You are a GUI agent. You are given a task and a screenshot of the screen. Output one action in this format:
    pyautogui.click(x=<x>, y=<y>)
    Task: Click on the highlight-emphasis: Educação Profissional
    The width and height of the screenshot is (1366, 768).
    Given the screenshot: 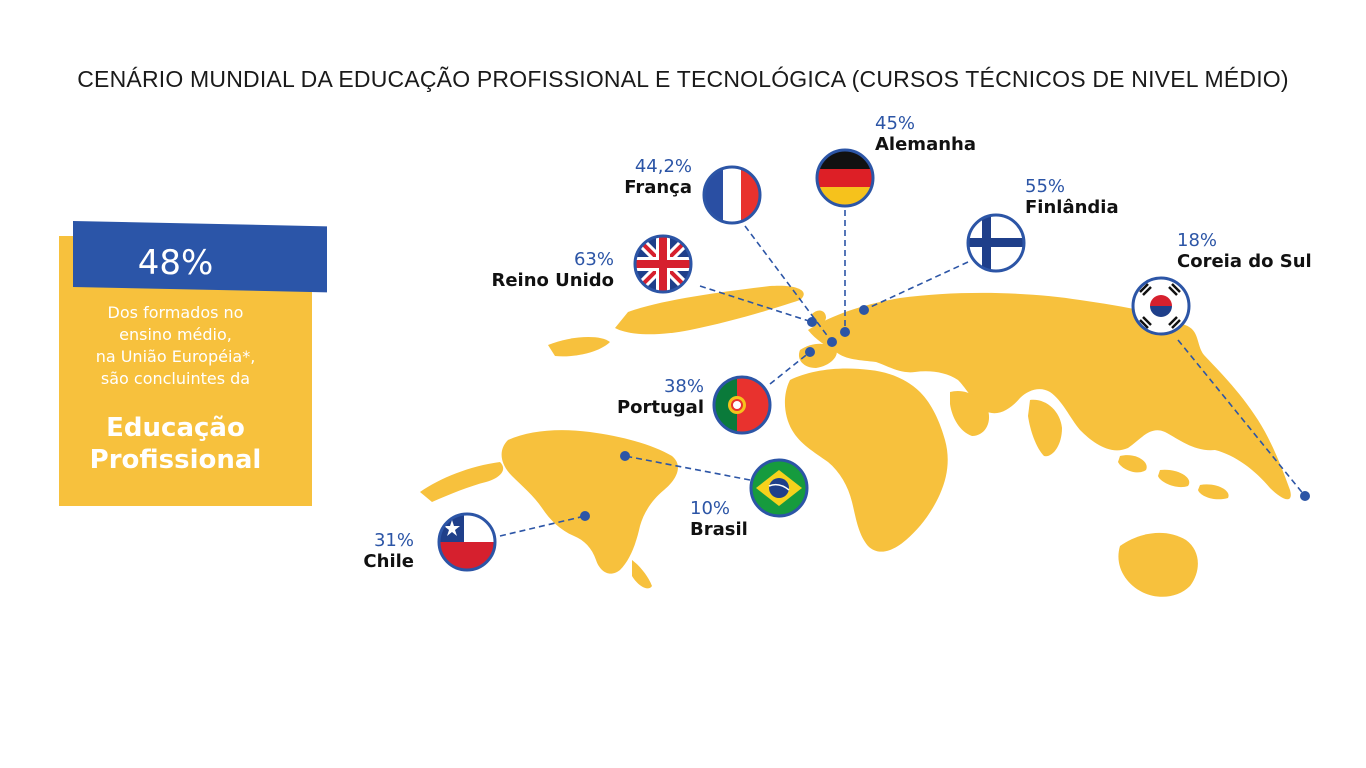 What is the action you would take?
    pyautogui.click(x=175, y=444)
    